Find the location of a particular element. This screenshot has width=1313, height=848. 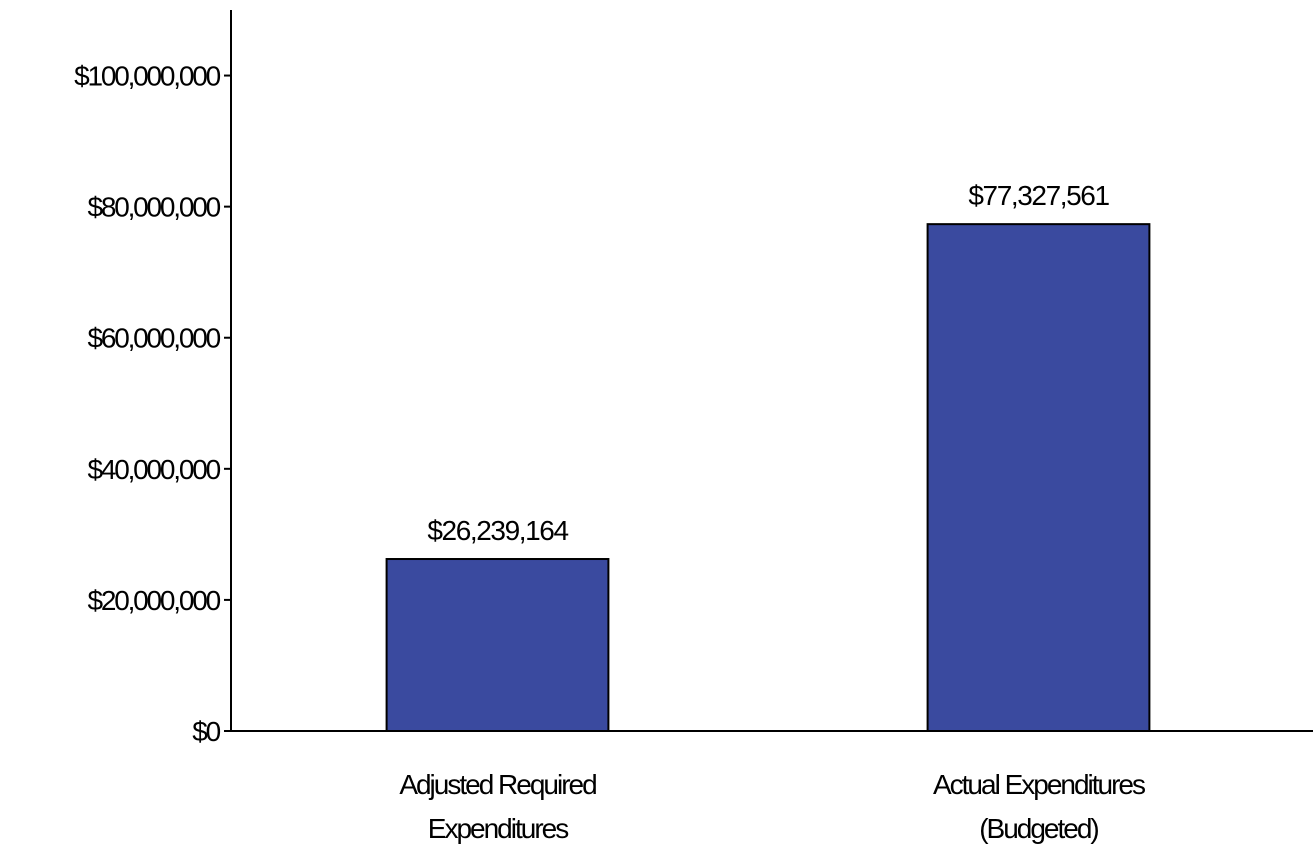

data-label: $26,239,164 is located at coordinates (497, 530).